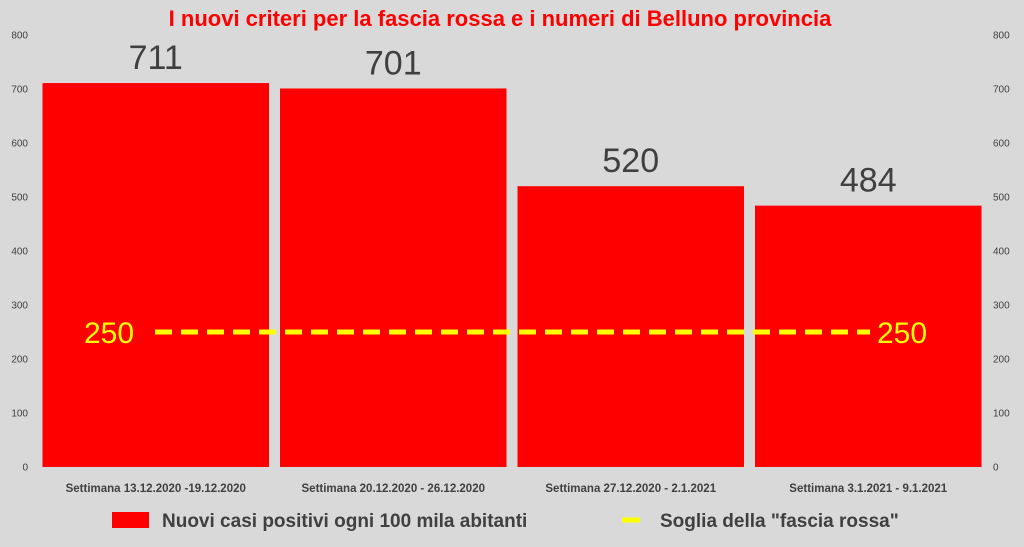 The width and height of the screenshot is (1024, 547). What do you see at coordinates (19, 360) in the screenshot?
I see `y-tick-label-left: 200` at bounding box center [19, 360].